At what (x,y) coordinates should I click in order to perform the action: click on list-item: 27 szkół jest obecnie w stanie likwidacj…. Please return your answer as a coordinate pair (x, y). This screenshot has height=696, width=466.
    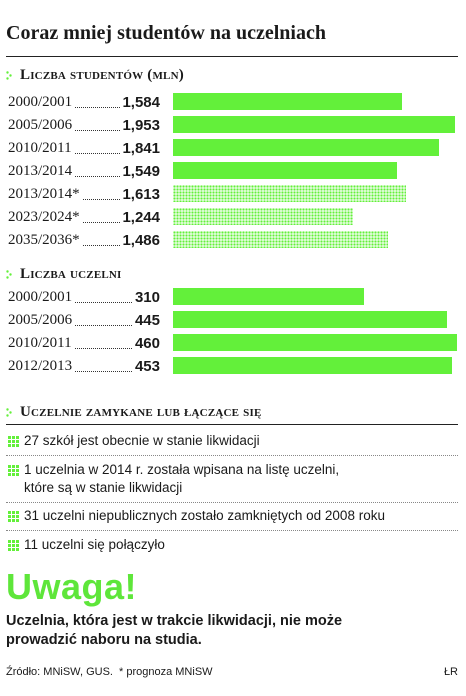
    Looking at the image, I should click on (233, 441).